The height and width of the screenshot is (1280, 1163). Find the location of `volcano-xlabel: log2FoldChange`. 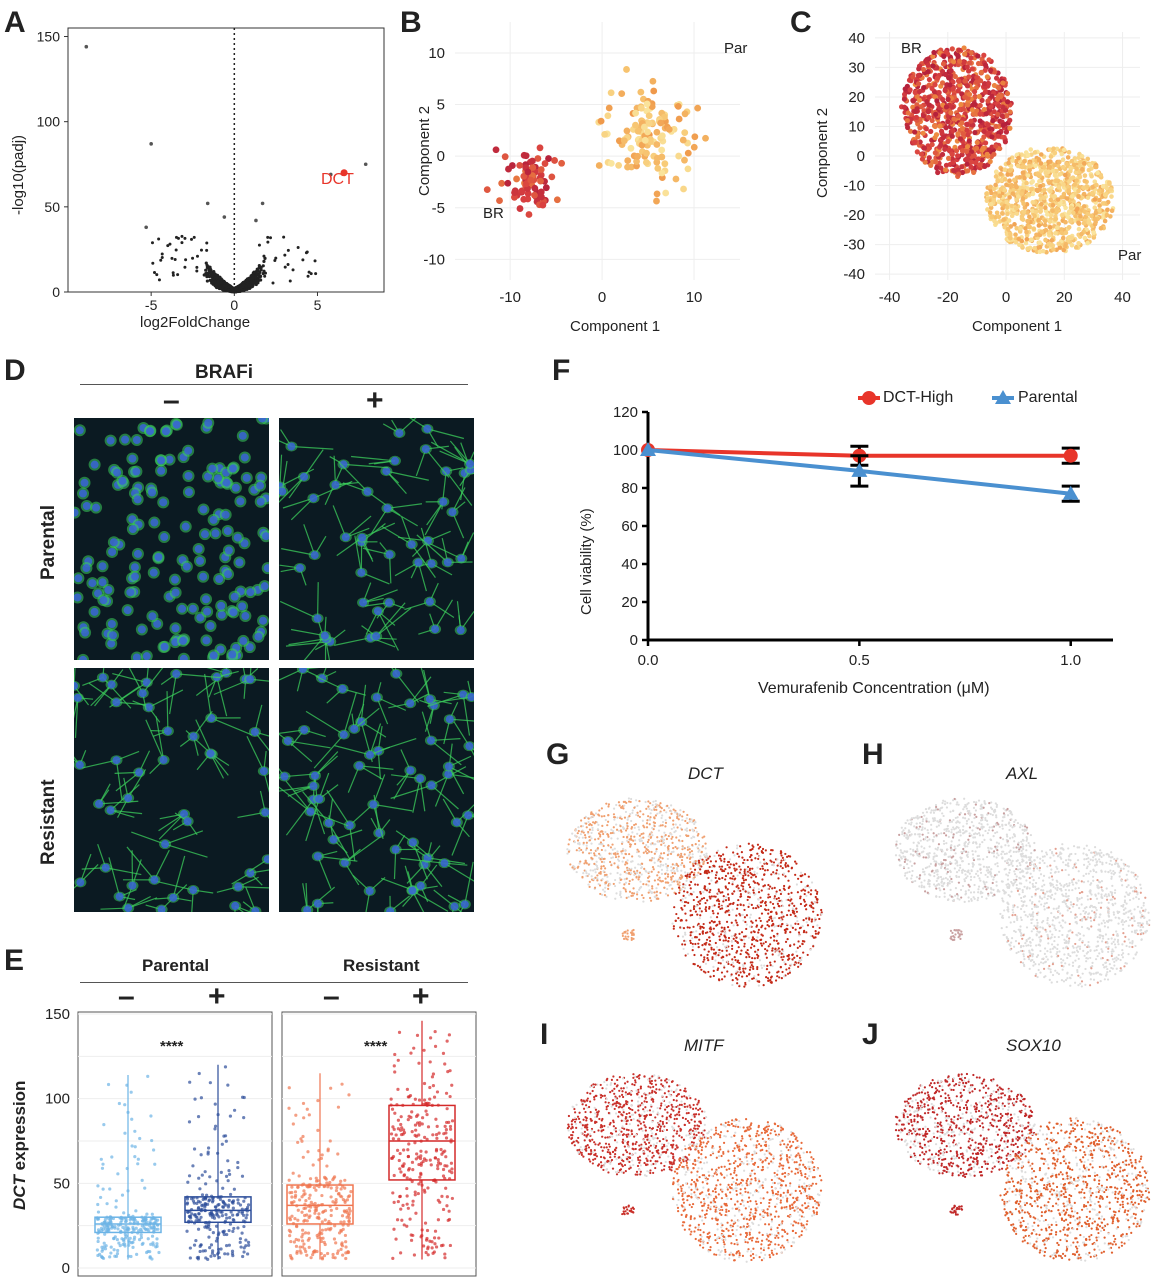

volcano-xlabel: log2FoldChange is located at coordinates (195, 322).